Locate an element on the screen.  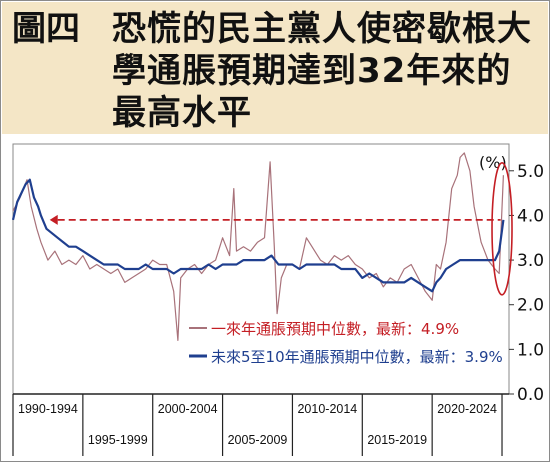
y-tick-label-0: 0.0 is located at coordinates (530, 395).